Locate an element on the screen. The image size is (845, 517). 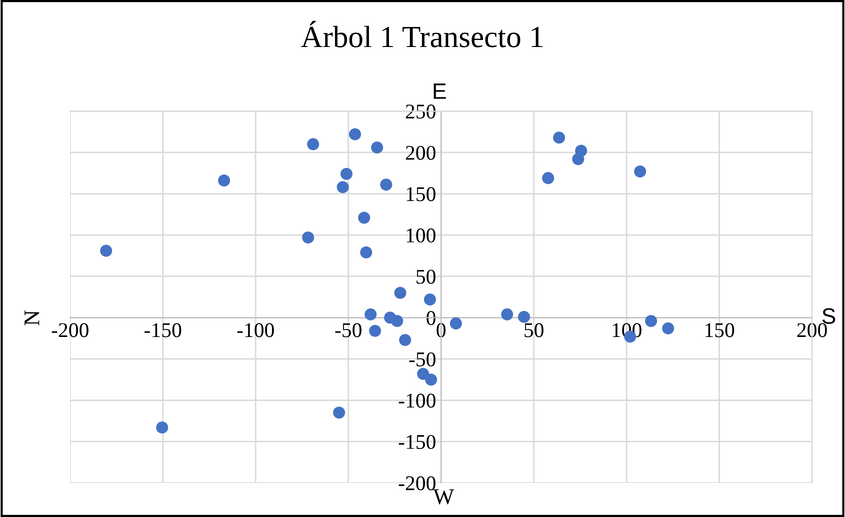
x-tick-label: -100 is located at coordinates (255, 330).